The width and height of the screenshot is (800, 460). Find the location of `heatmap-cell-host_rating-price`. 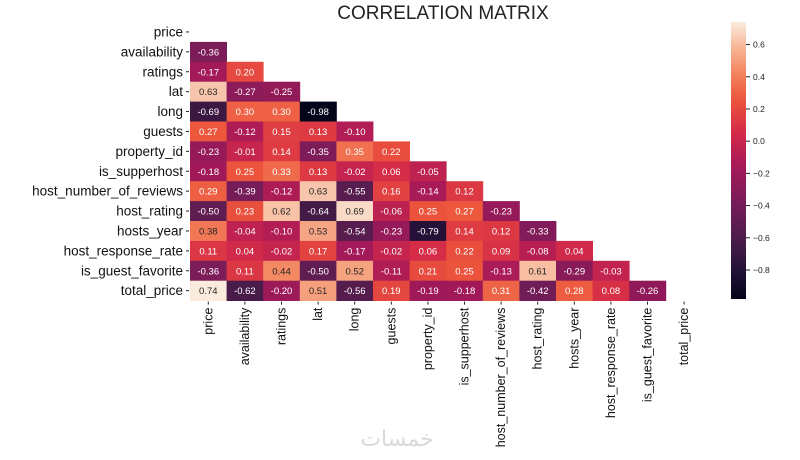

heatmap-cell-host_rating-price is located at coordinates (208, 211).